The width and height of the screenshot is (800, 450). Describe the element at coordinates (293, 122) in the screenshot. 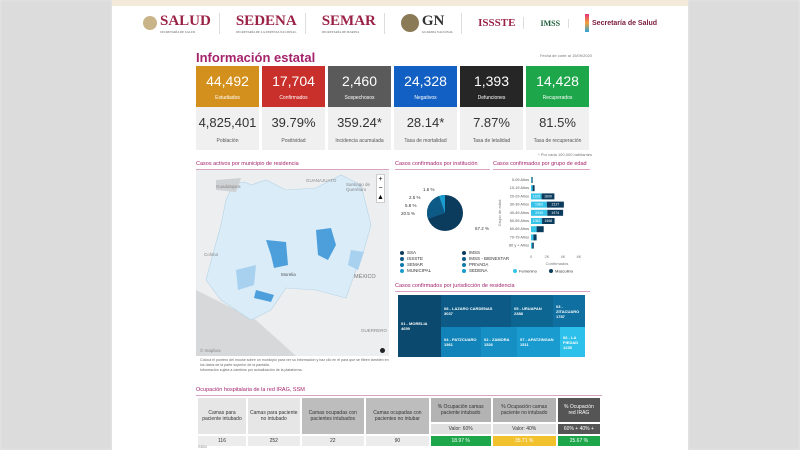

I see `stat-sub-value: 39.79%` at that location.